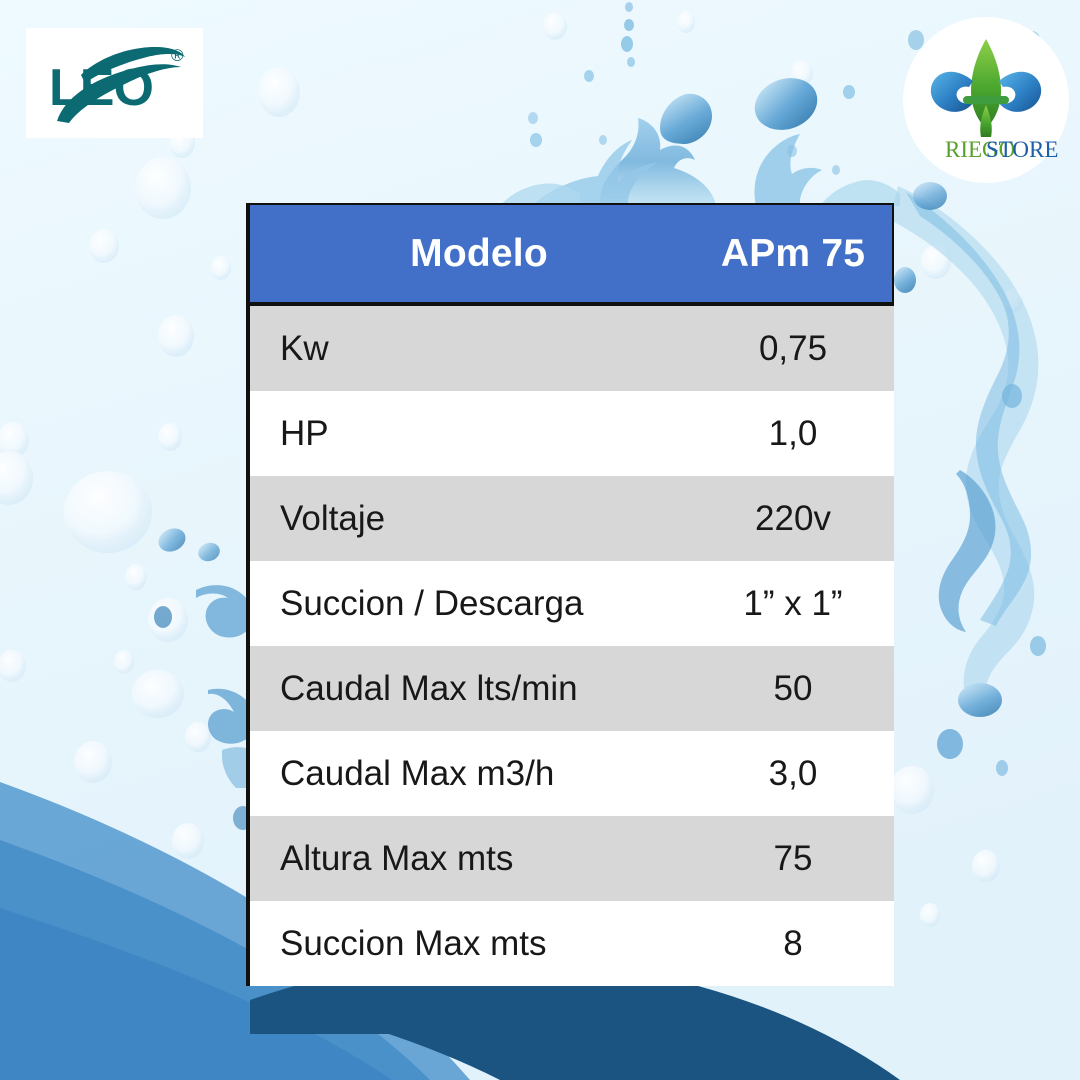 The image size is (1080, 1080). What do you see at coordinates (572, 433) in the screenshot?
I see `table-row: HP 1,0` at bounding box center [572, 433].